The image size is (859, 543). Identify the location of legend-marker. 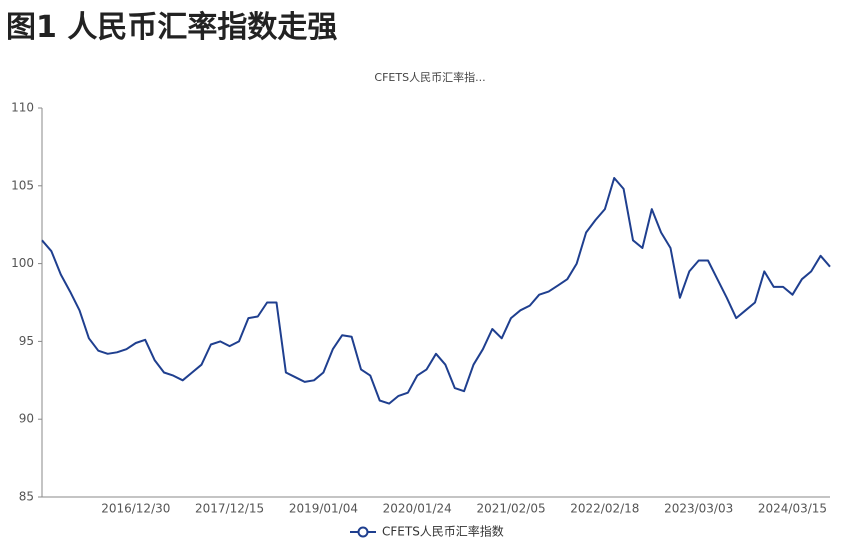
(363, 532).